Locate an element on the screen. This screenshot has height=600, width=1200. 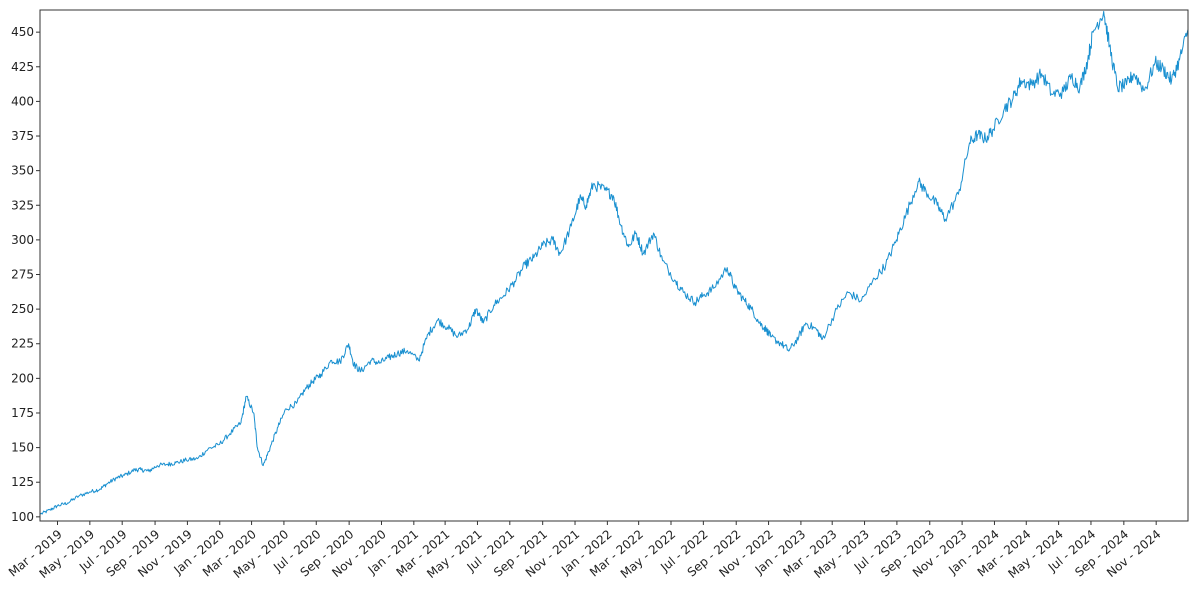
y-tick-label: 125 is located at coordinates (22, 482).